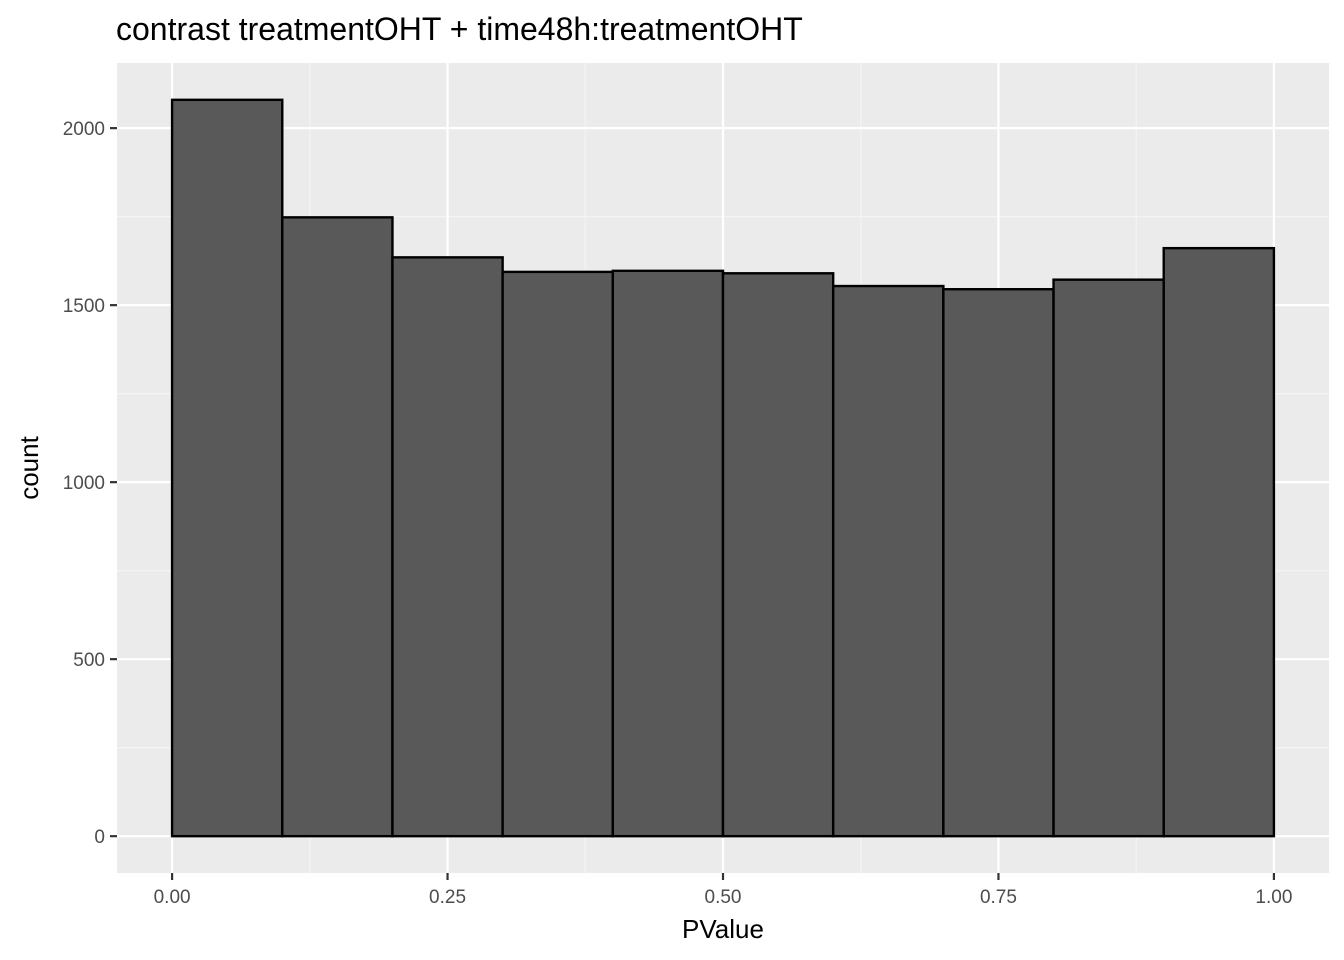 The image size is (1344, 960). I want to click on x-axis-title: PValue, so click(723, 929).